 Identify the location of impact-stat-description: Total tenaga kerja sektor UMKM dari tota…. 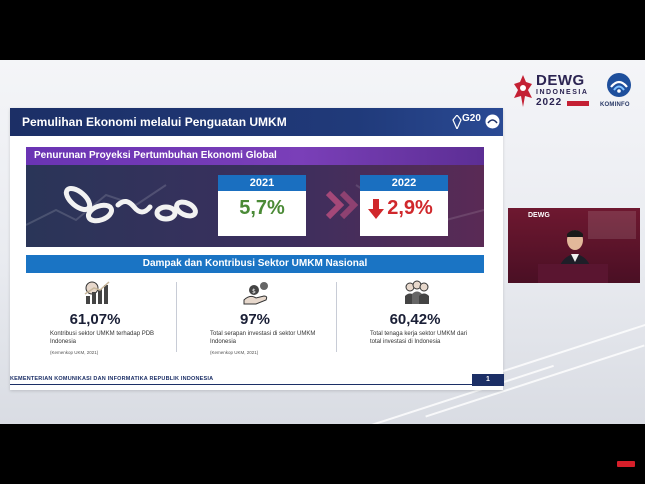
(419, 338).